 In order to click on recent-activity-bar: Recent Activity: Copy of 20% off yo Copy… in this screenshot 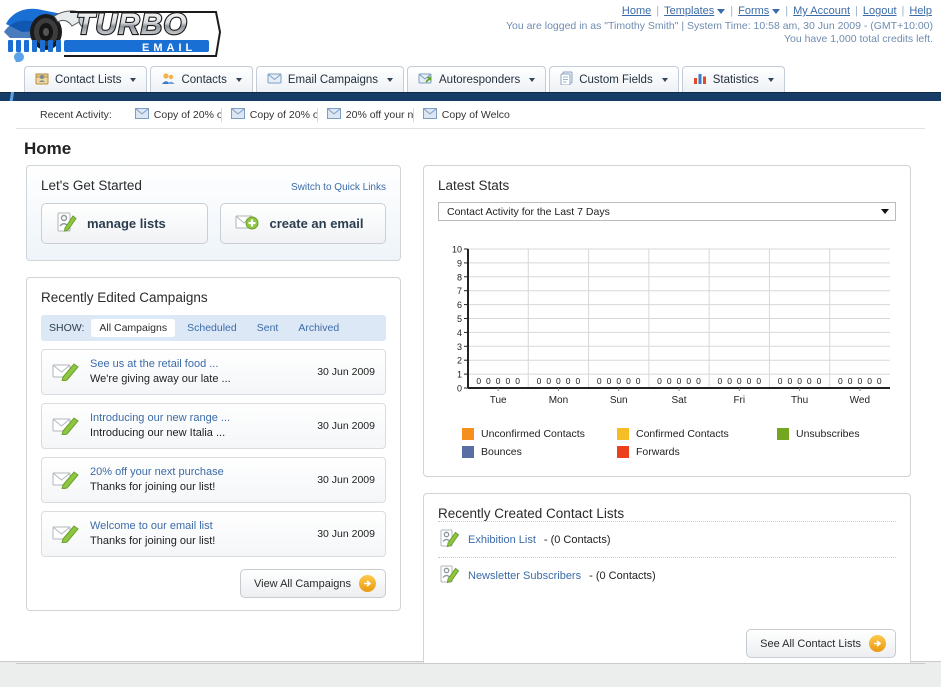, I will do `click(470, 115)`.